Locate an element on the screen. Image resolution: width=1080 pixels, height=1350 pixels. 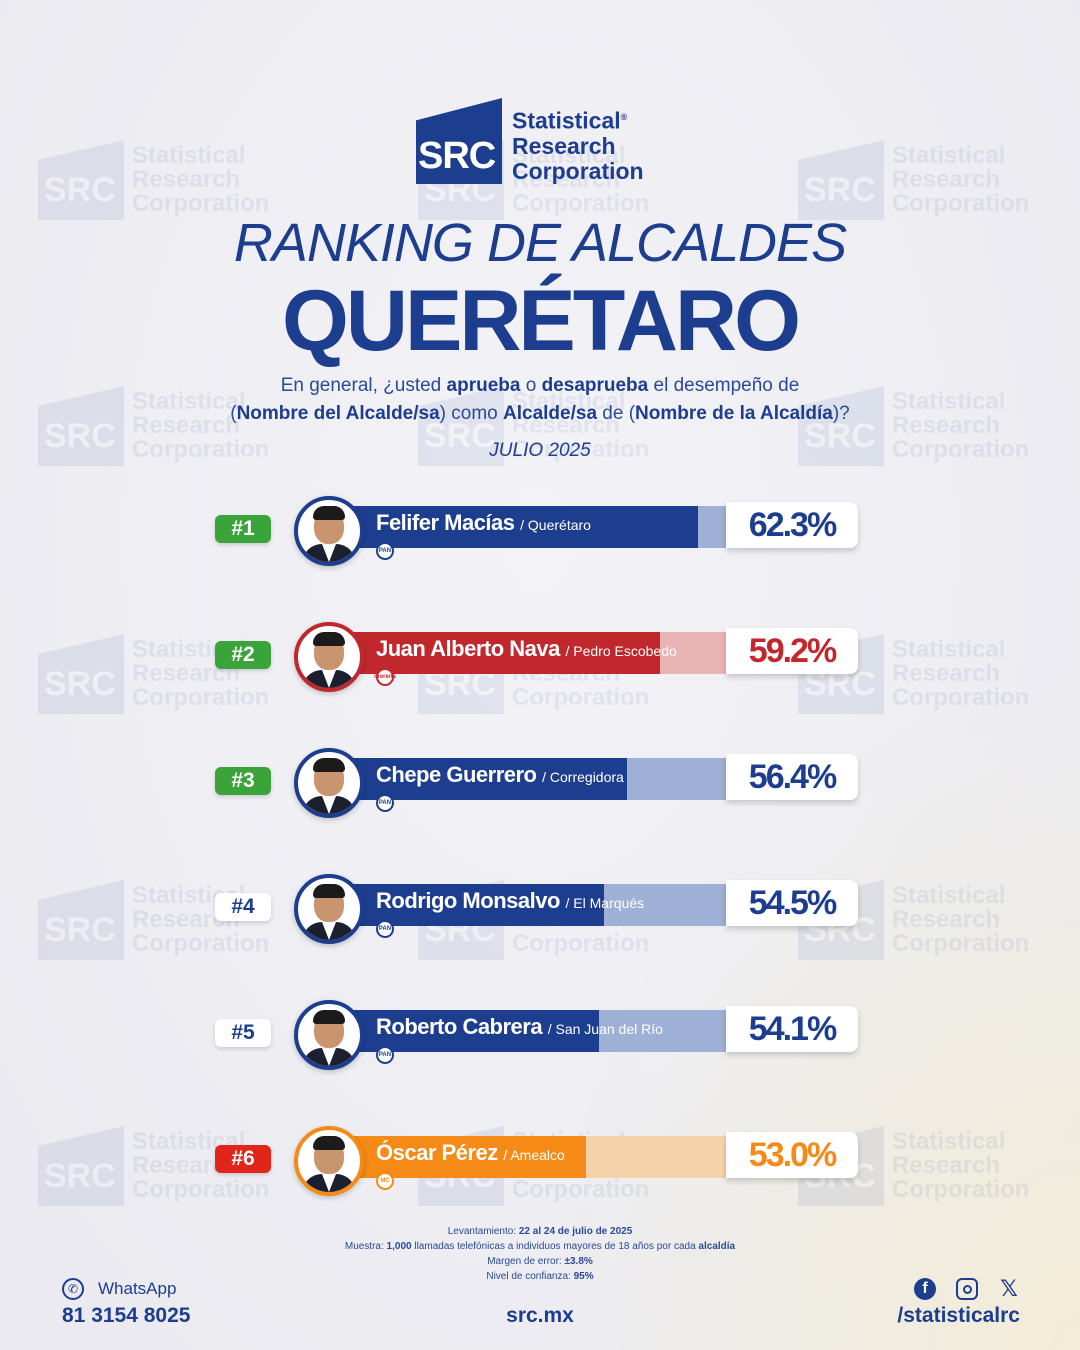
candidate-name-line: Rodrigo Monsalvo / El Marqués is located at coordinates (510, 901).